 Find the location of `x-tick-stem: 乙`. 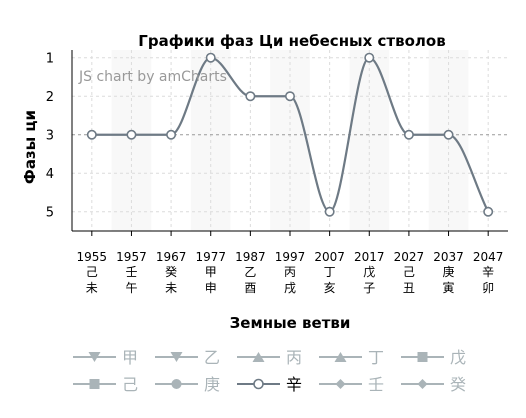

x-tick-stem: 乙 is located at coordinates (250, 272).